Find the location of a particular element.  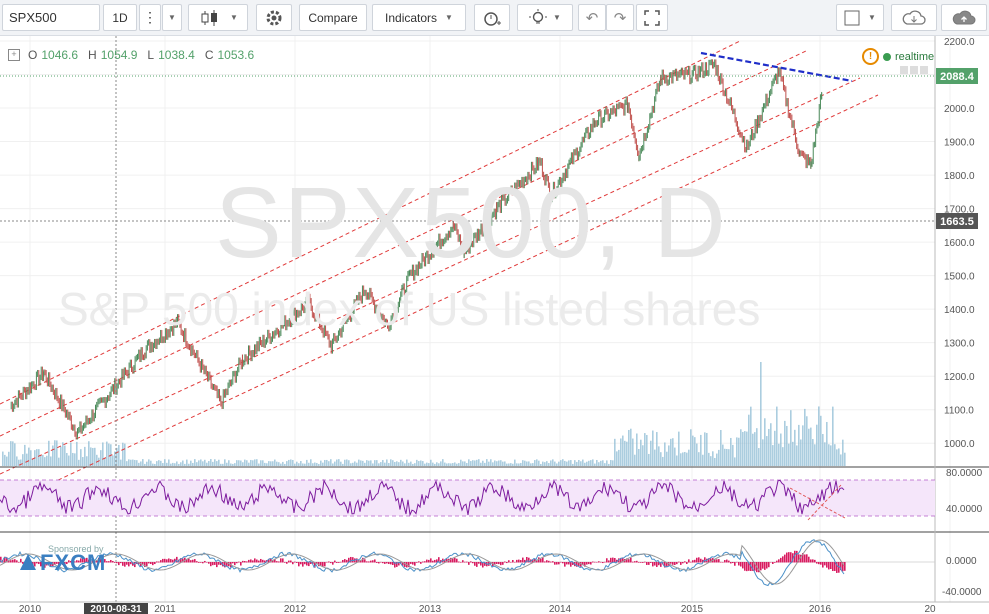

fullscreen-button is located at coordinates (652, 17).